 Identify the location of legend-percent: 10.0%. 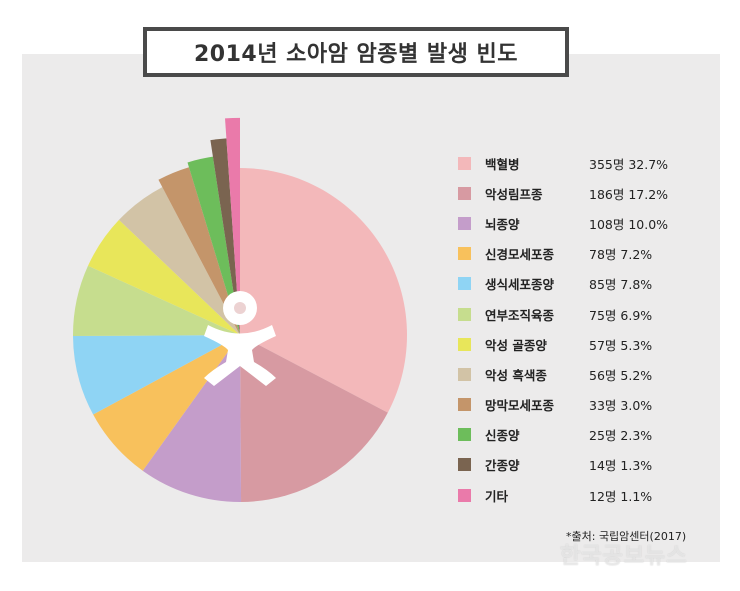
(648, 224).